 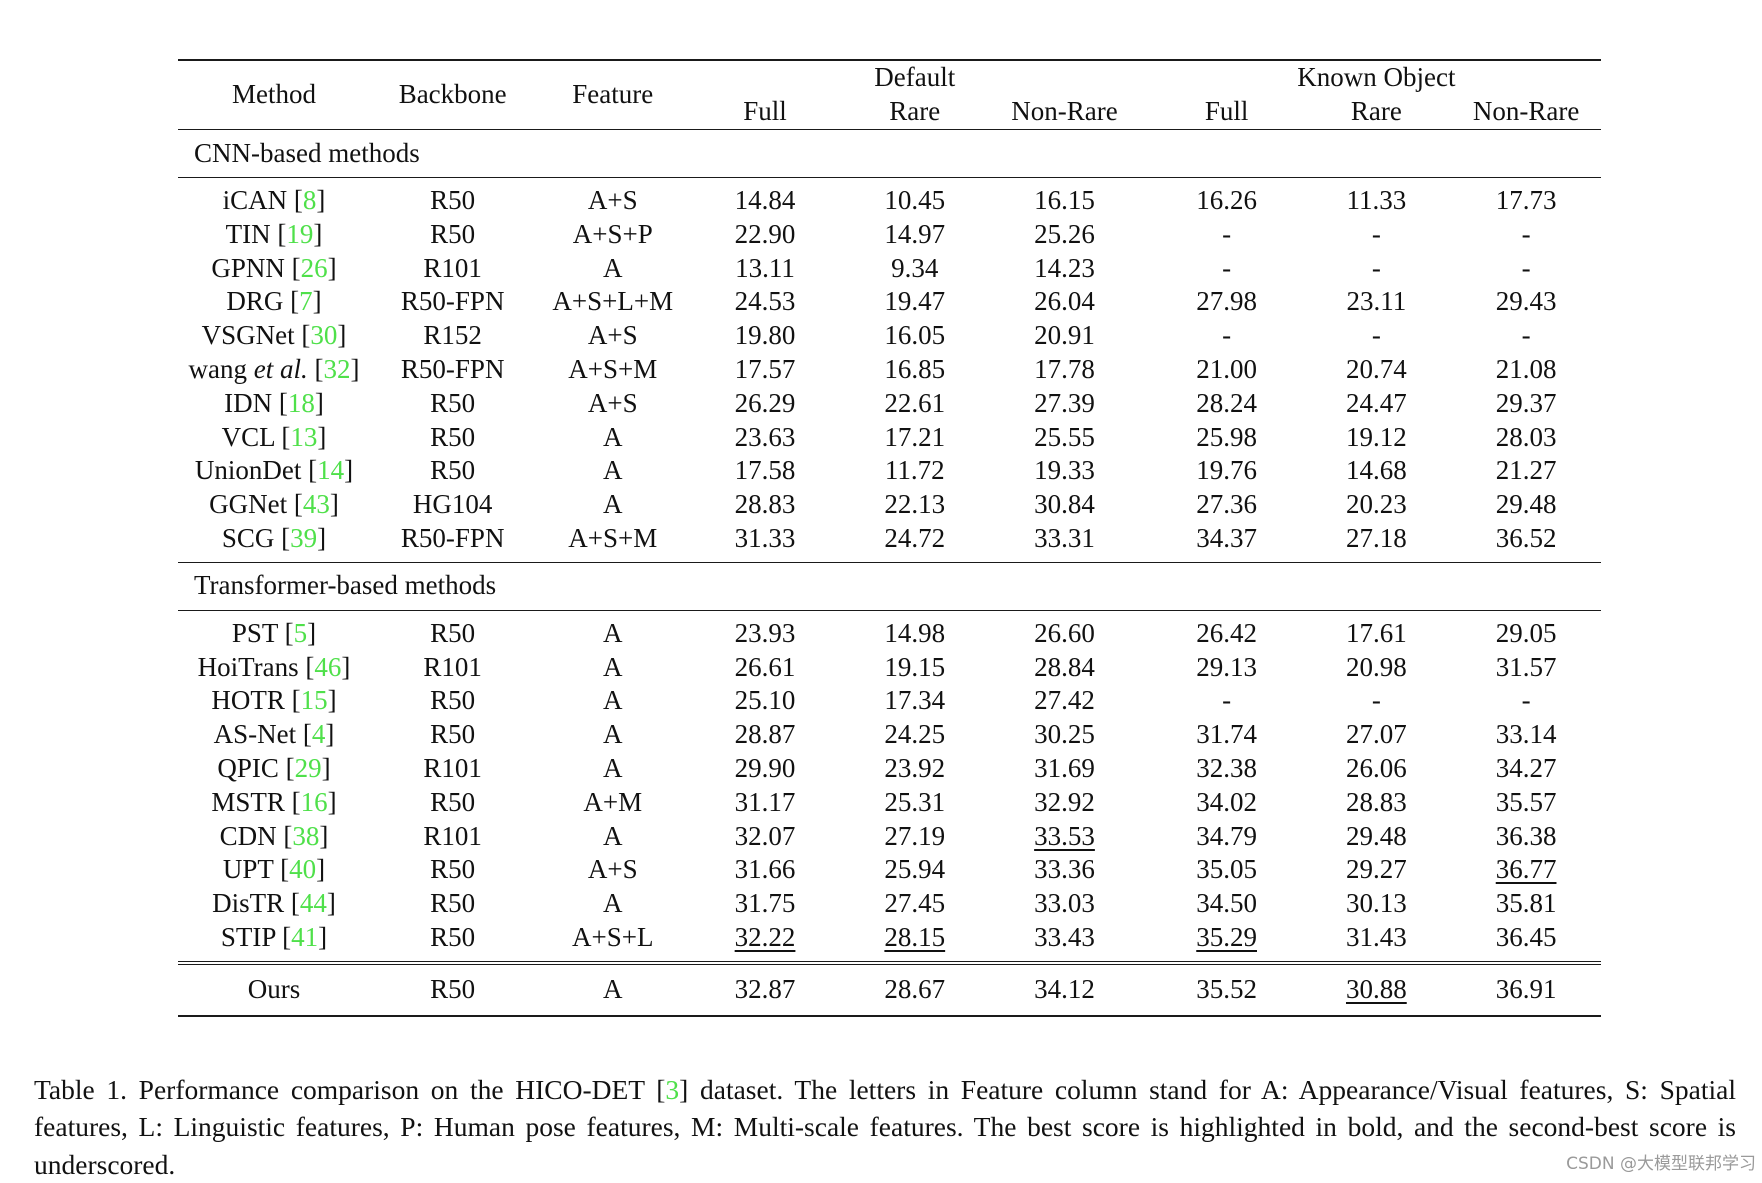 I want to click on citation-link: 8, so click(x=310, y=200).